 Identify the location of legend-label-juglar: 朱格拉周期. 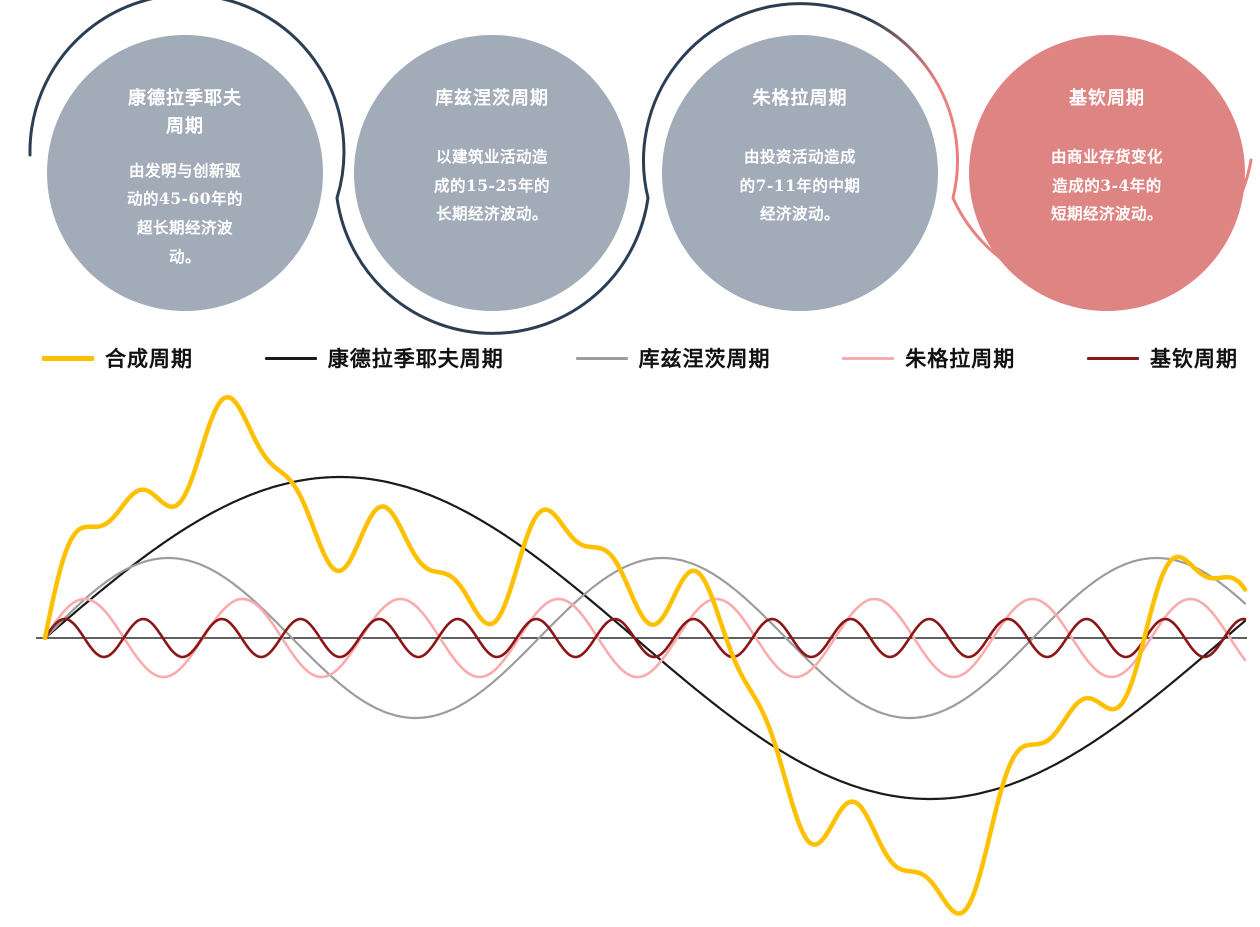
(960, 358).